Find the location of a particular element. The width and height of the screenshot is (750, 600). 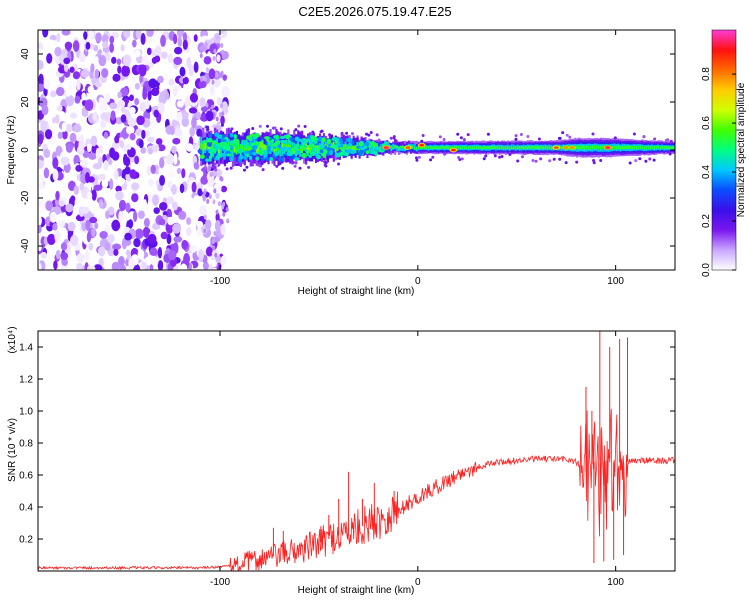

y-tick-label: 0.8 is located at coordinates (26, 444).